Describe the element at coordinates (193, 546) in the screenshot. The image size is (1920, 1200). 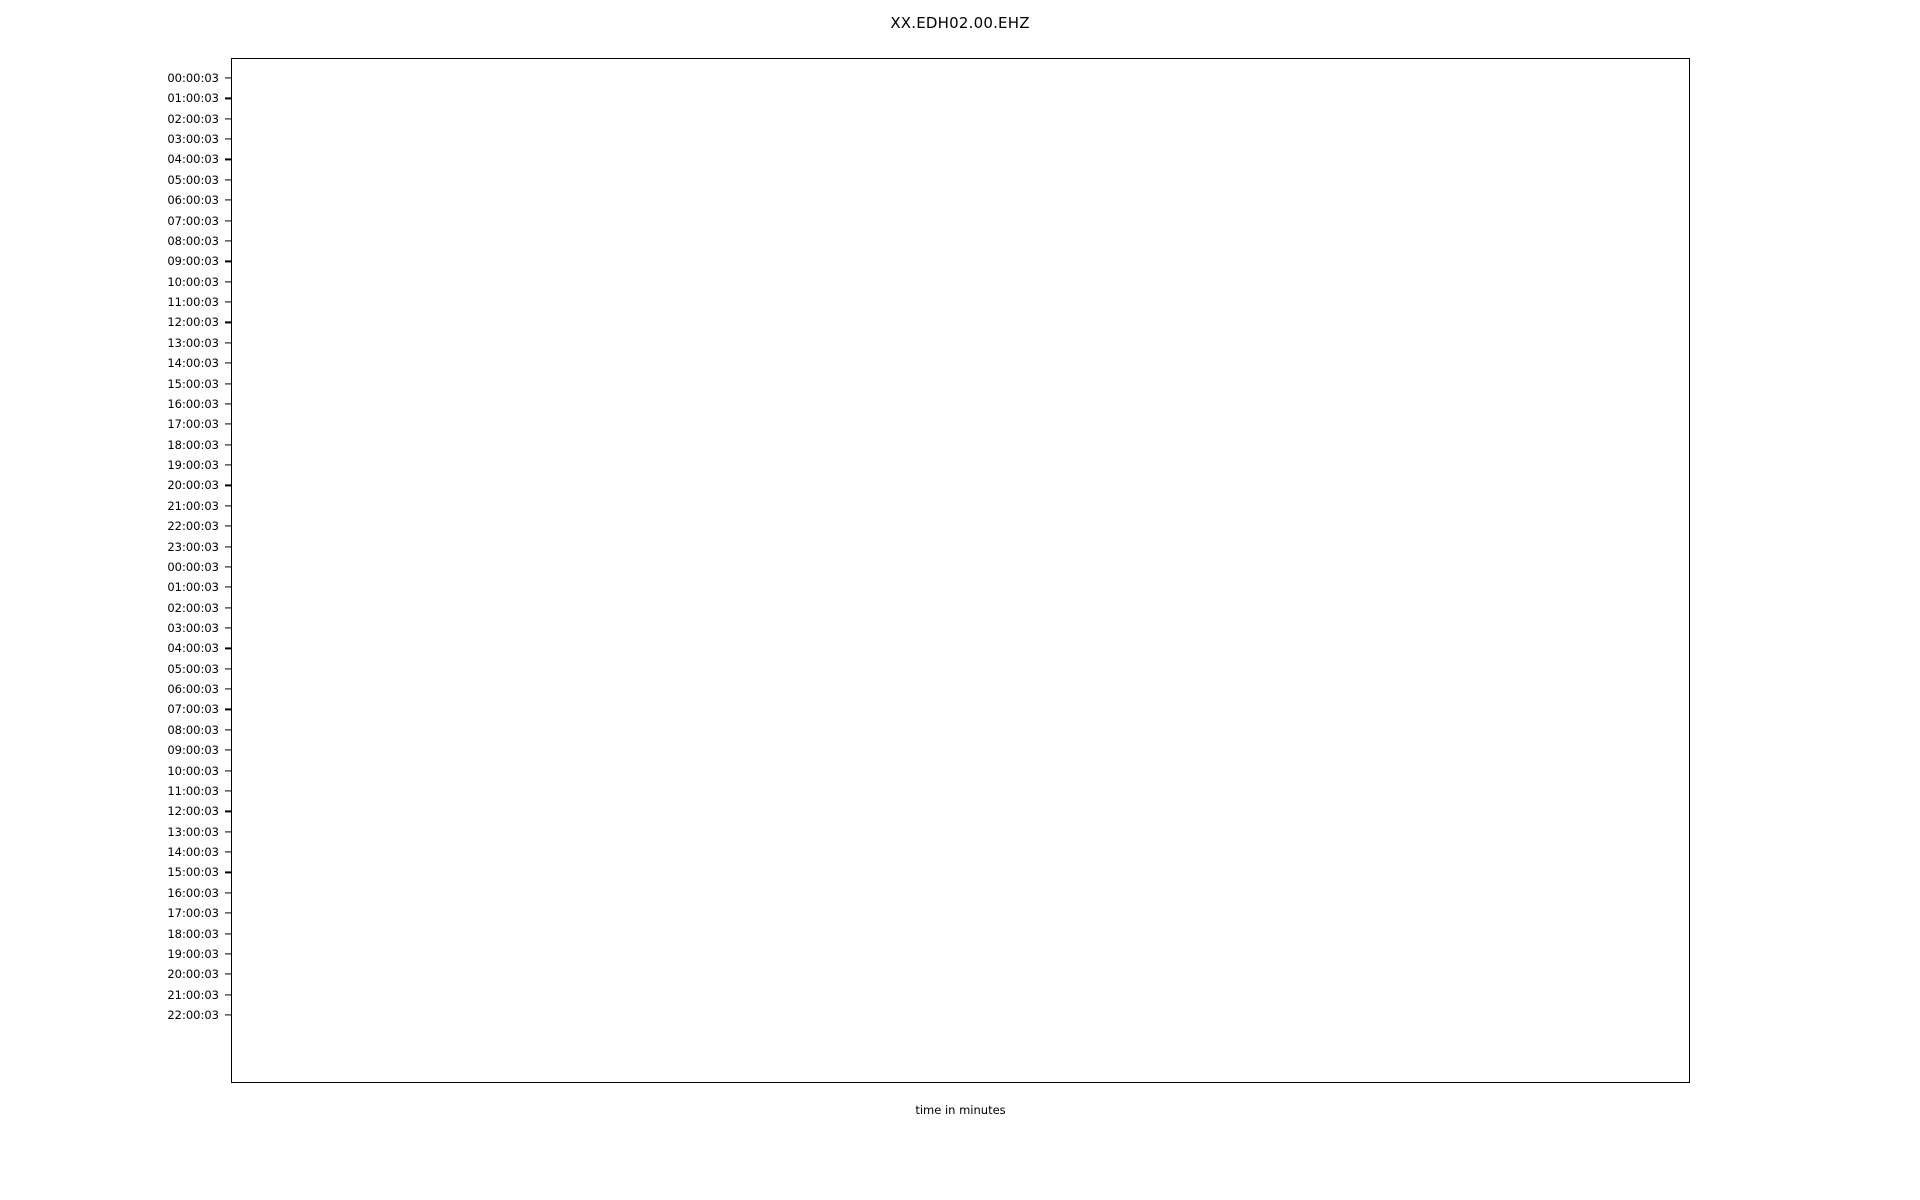
I see `y-axis-tick-label: 23:00:03` at that location.